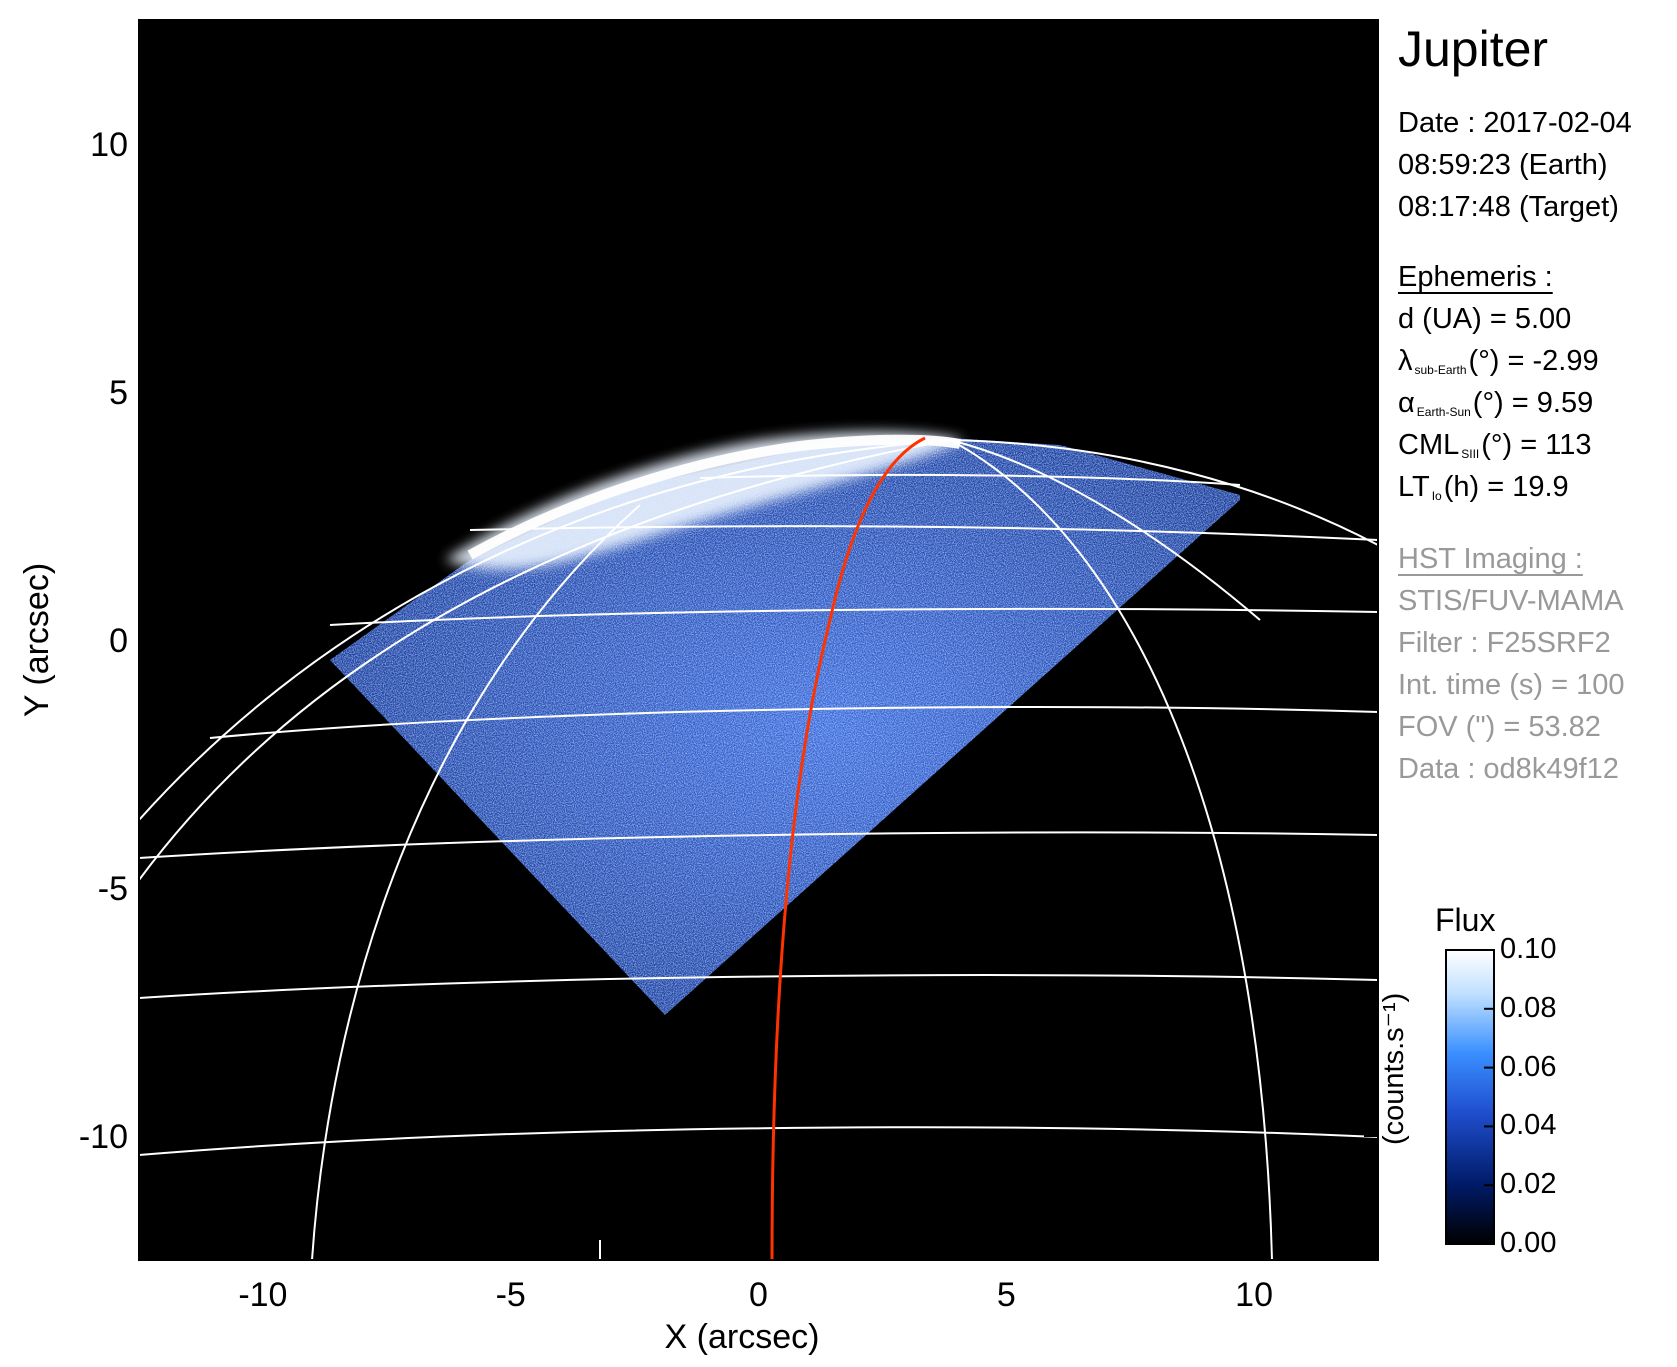 The width and height of the screenshot is (1677, 1367). Describe the element at coordinates (118, 641) in the screenshot. I see `y-tick-label: 0` at that location.